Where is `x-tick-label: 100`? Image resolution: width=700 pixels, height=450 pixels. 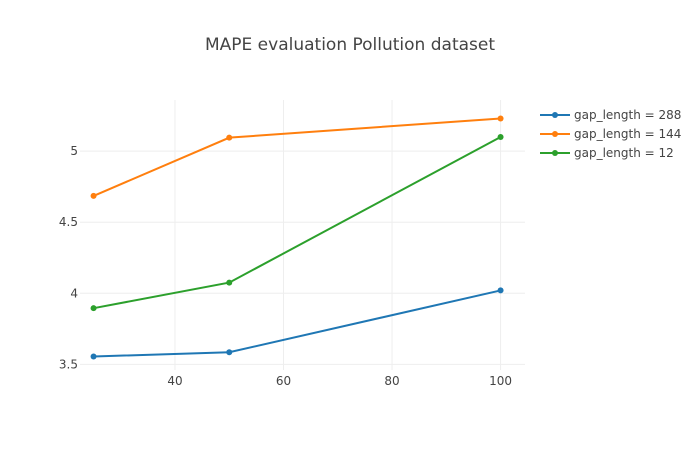
x-tick-label: 100 is located at coordinates (500, 381).